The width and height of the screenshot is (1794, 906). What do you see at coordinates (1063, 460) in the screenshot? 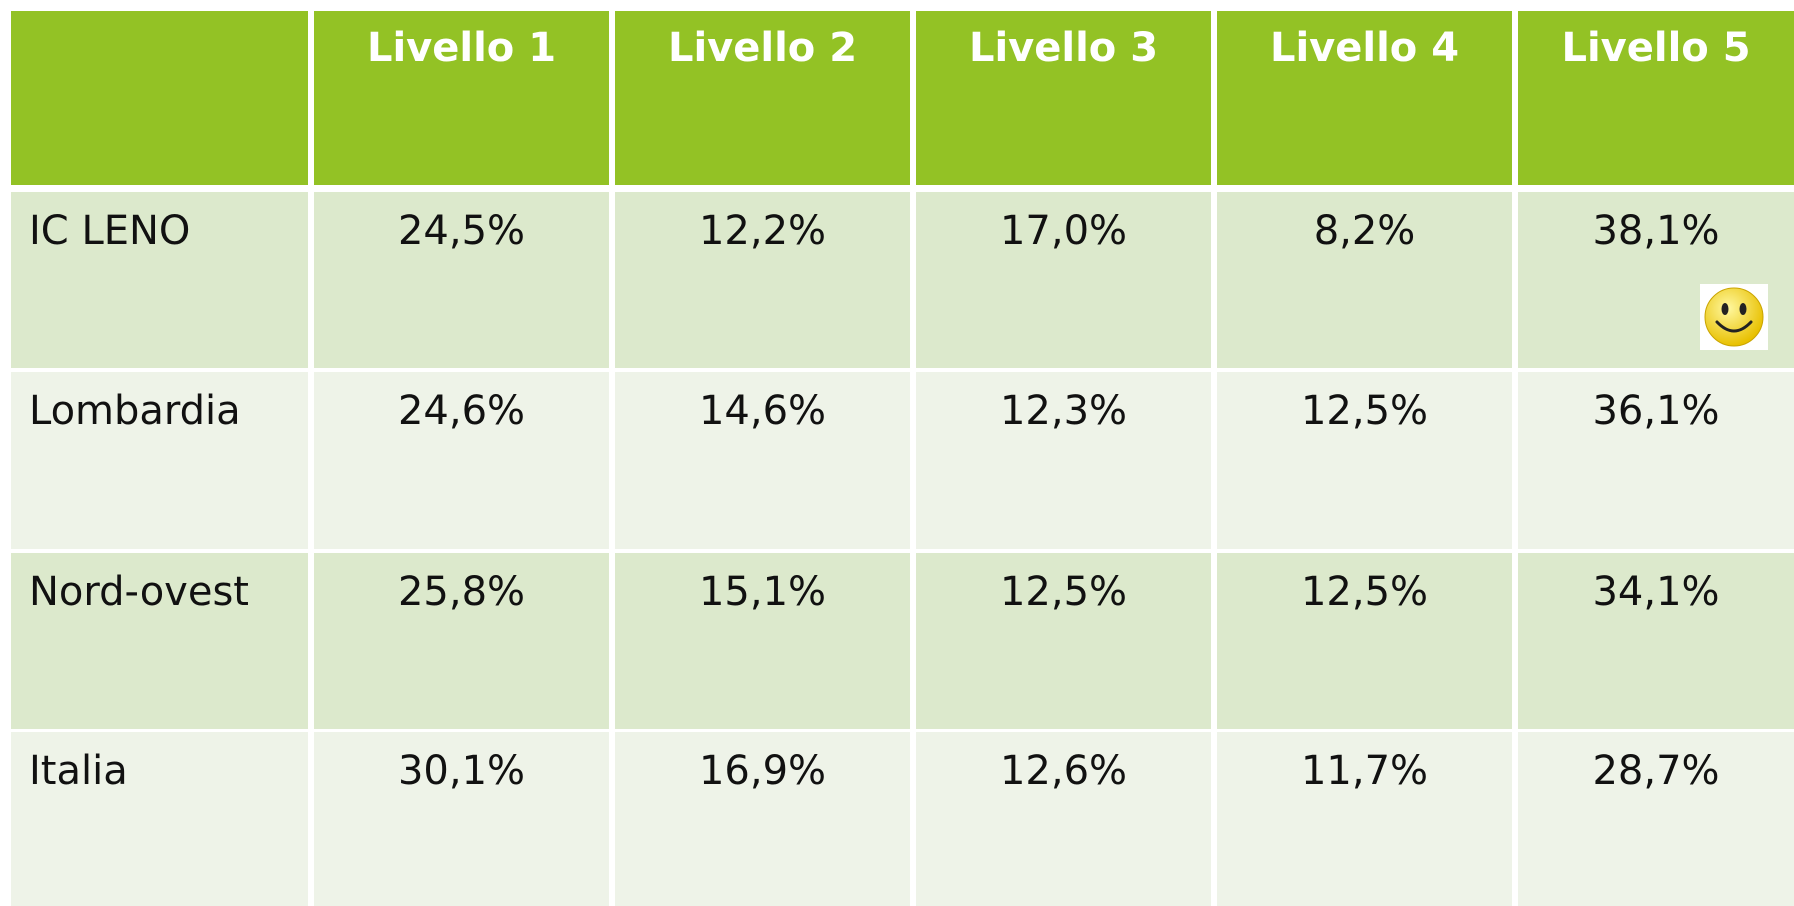
I see `table-cell: 12,3%` at bounding box center [1063, 460].